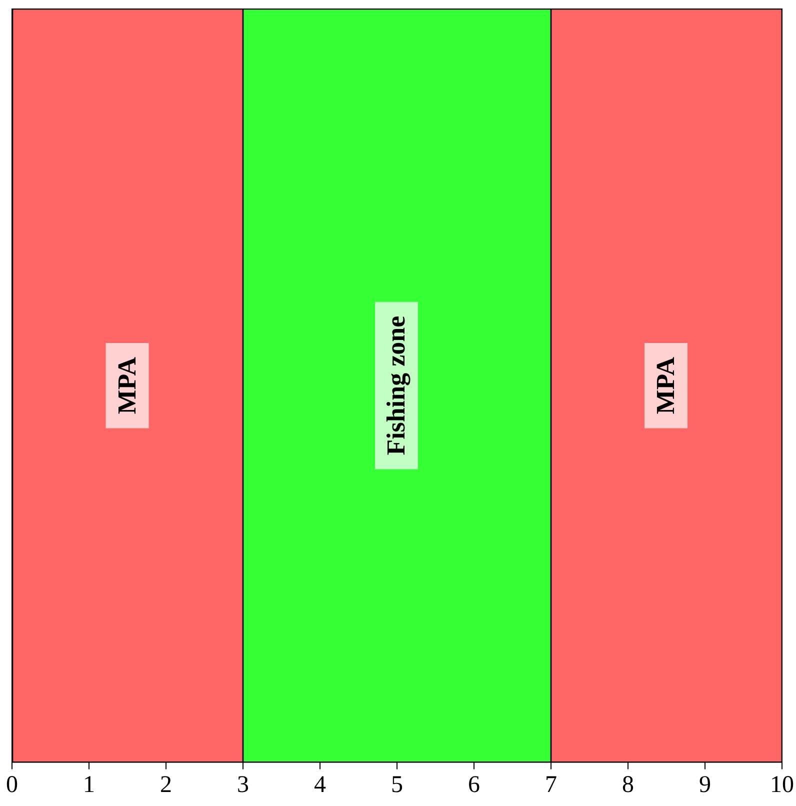 This screenshot has height=806, width=796. I want to click on x-tick-label: 2, so click(166, 785).